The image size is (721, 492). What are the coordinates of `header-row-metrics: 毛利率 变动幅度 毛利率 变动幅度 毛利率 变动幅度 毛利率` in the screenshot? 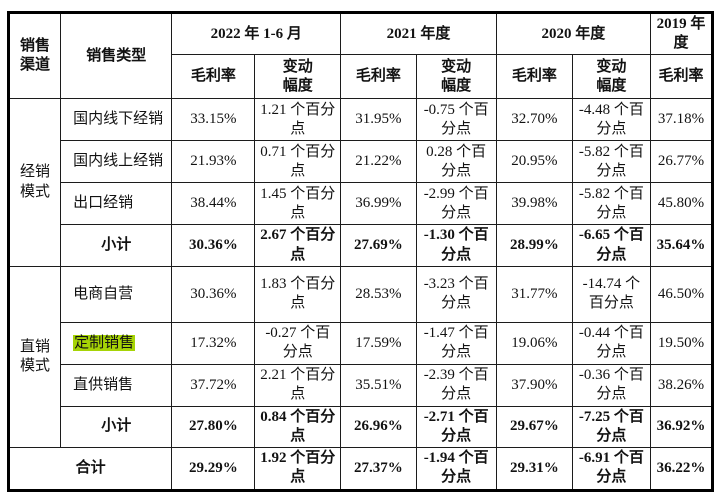 It's located at (361, 77).